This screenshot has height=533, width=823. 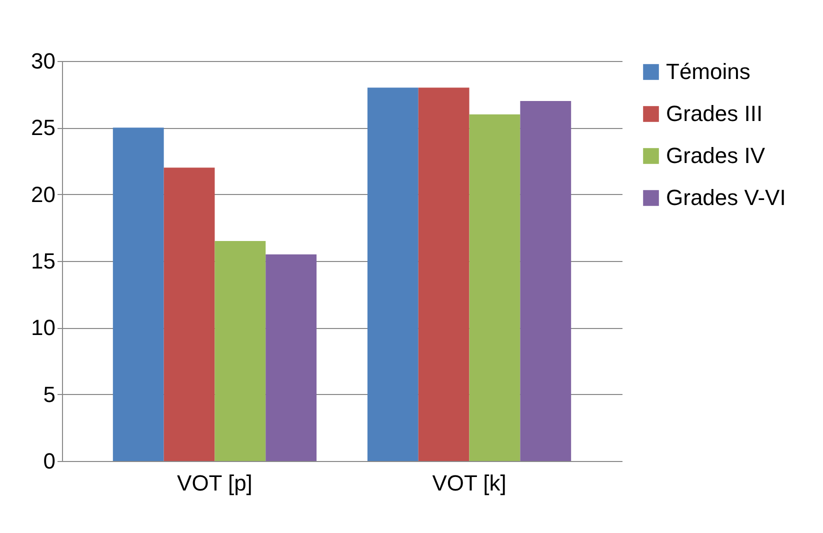 I want to click on legend-label: Témoins, so click(x=708, y=71).